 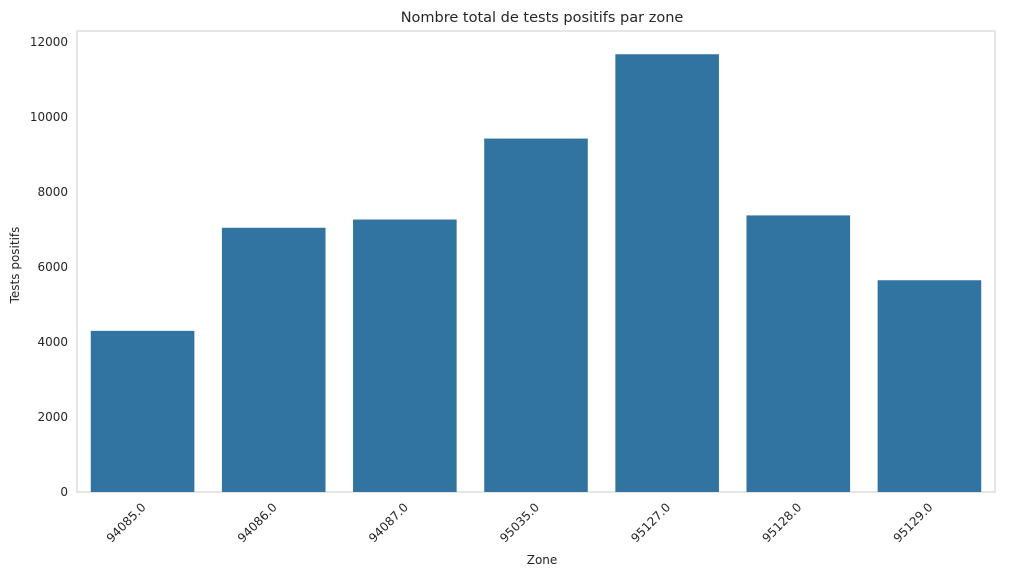 What do you see at coordinates (257, 522) in the screenshot?
I see `x-tick-label: 94086.0` at bounding box center [257, 522].